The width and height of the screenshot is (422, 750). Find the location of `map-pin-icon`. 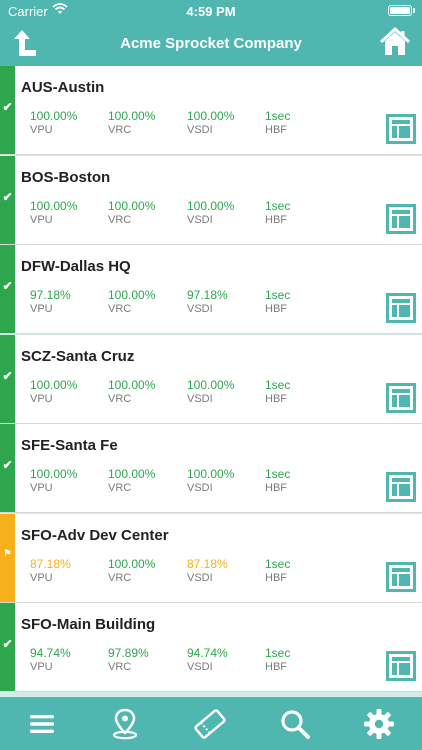

map-pin-icon is located at coordinates (125, 724).